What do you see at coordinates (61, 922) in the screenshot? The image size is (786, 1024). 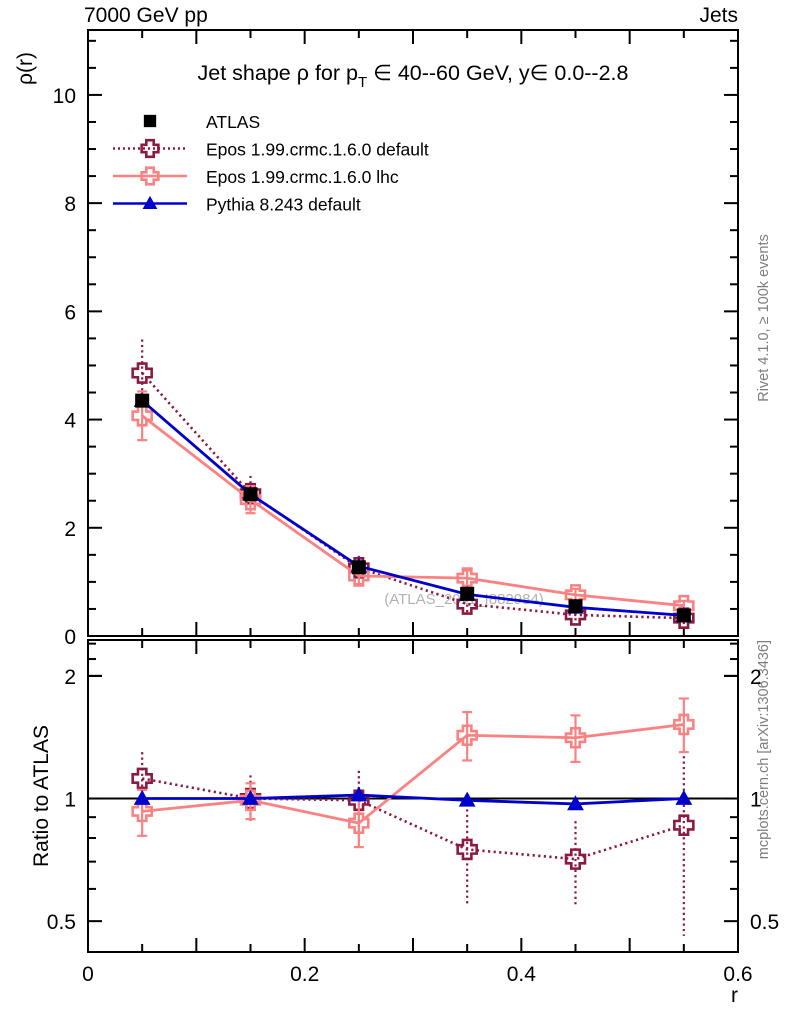 I see `ratio-y-tick-label: 0.5` at bounding box center [61, 922].